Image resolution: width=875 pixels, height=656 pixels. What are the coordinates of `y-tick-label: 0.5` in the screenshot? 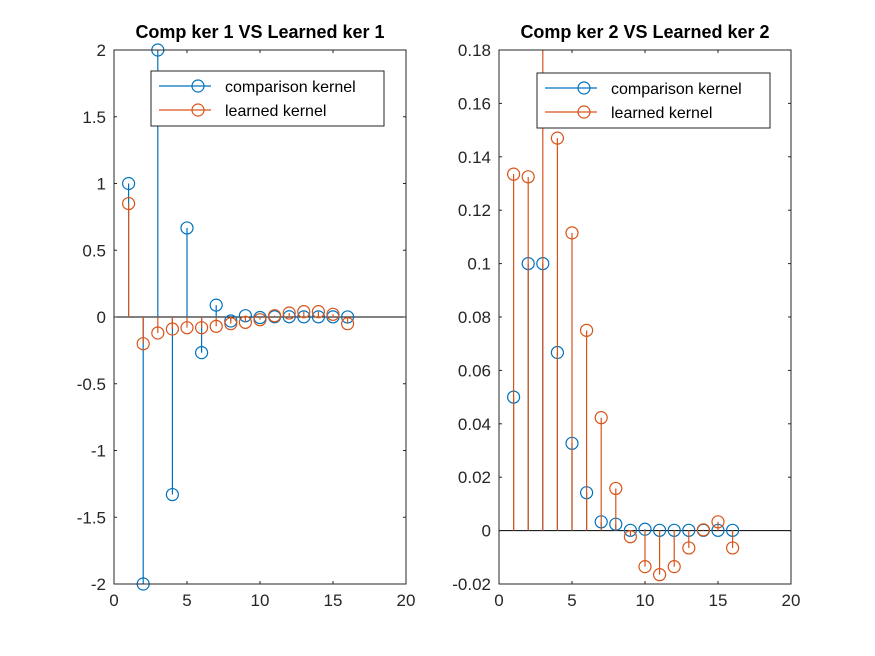 It's located at (94, 250).